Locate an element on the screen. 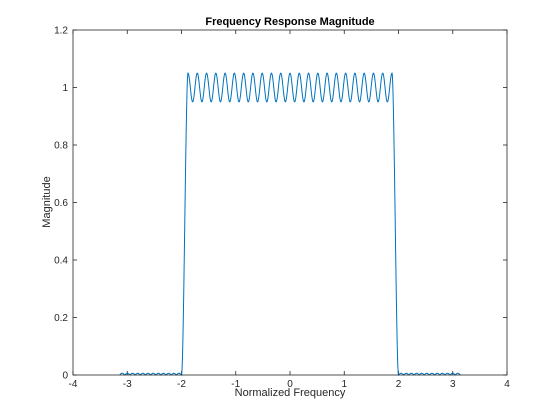  x-tick-label: -3 is located at coordinates (127, 384).